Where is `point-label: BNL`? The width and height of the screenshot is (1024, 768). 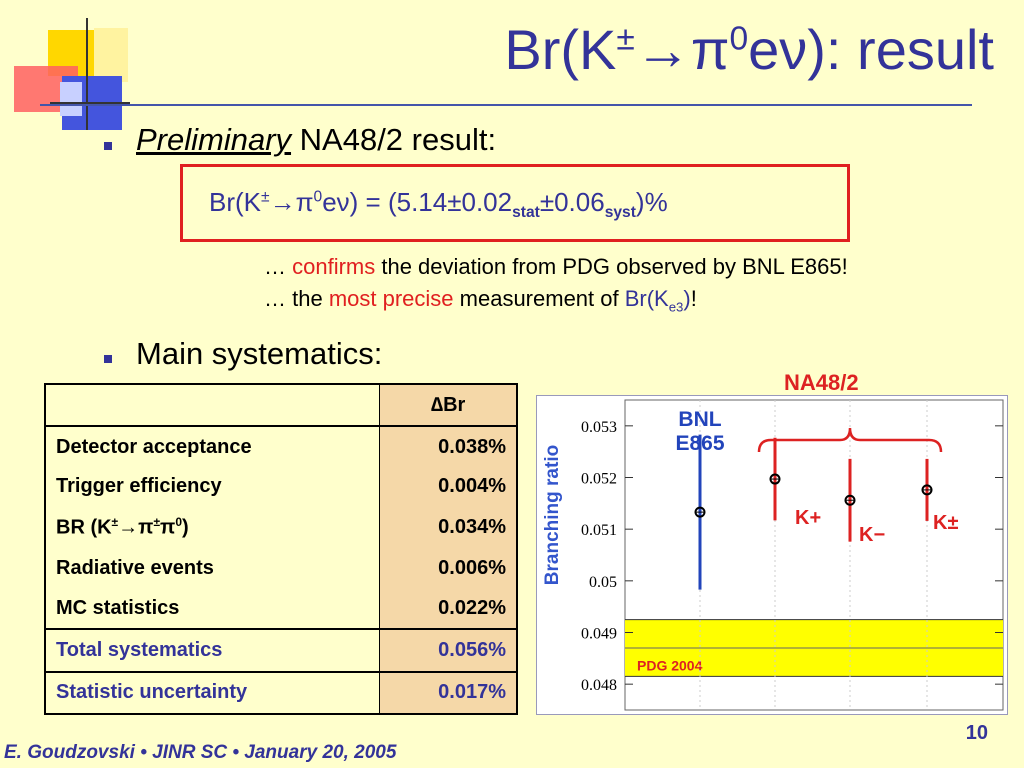
point-label: BNL is located at coordinates (699, 419).